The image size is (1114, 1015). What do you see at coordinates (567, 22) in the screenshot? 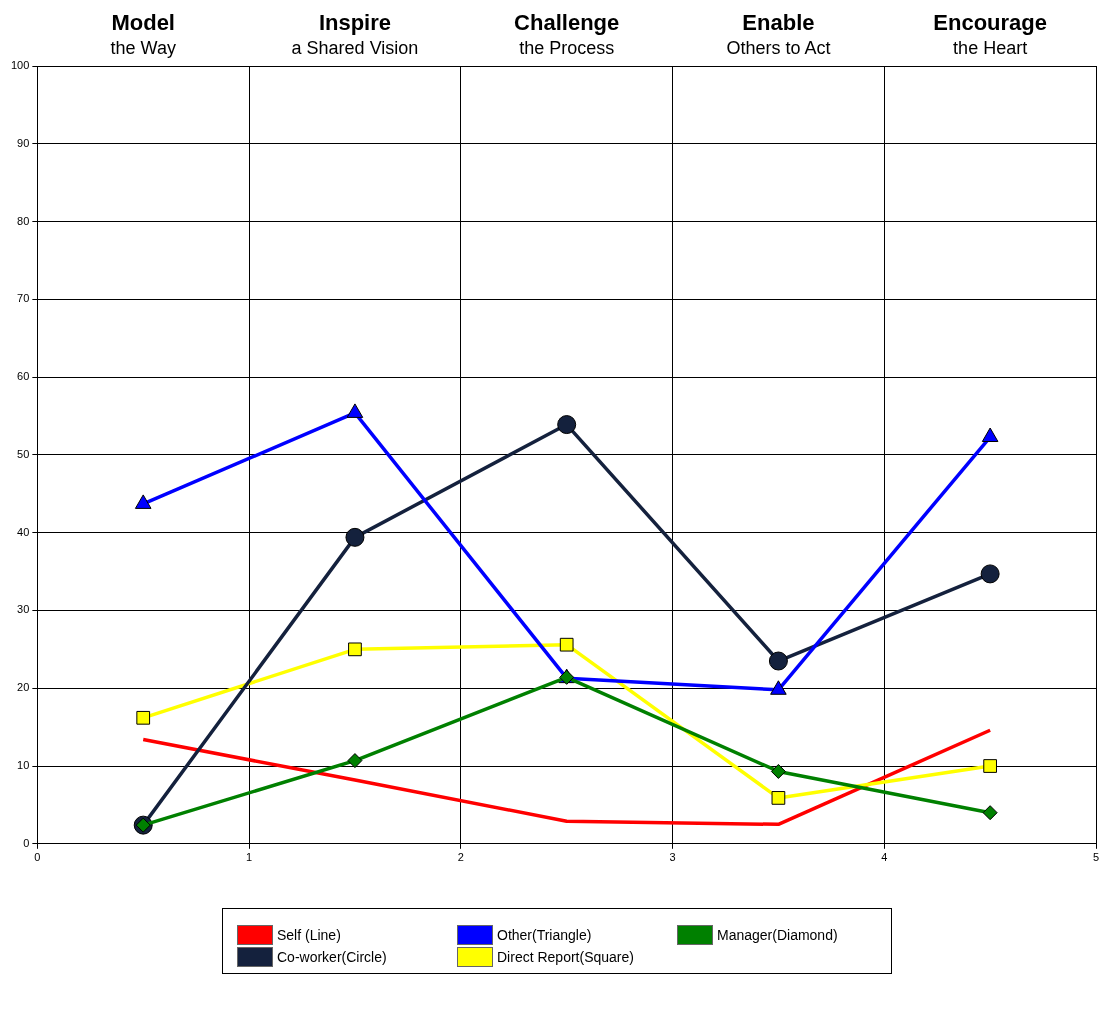
I see `text: Challenge` at bounding box center [567, 22].